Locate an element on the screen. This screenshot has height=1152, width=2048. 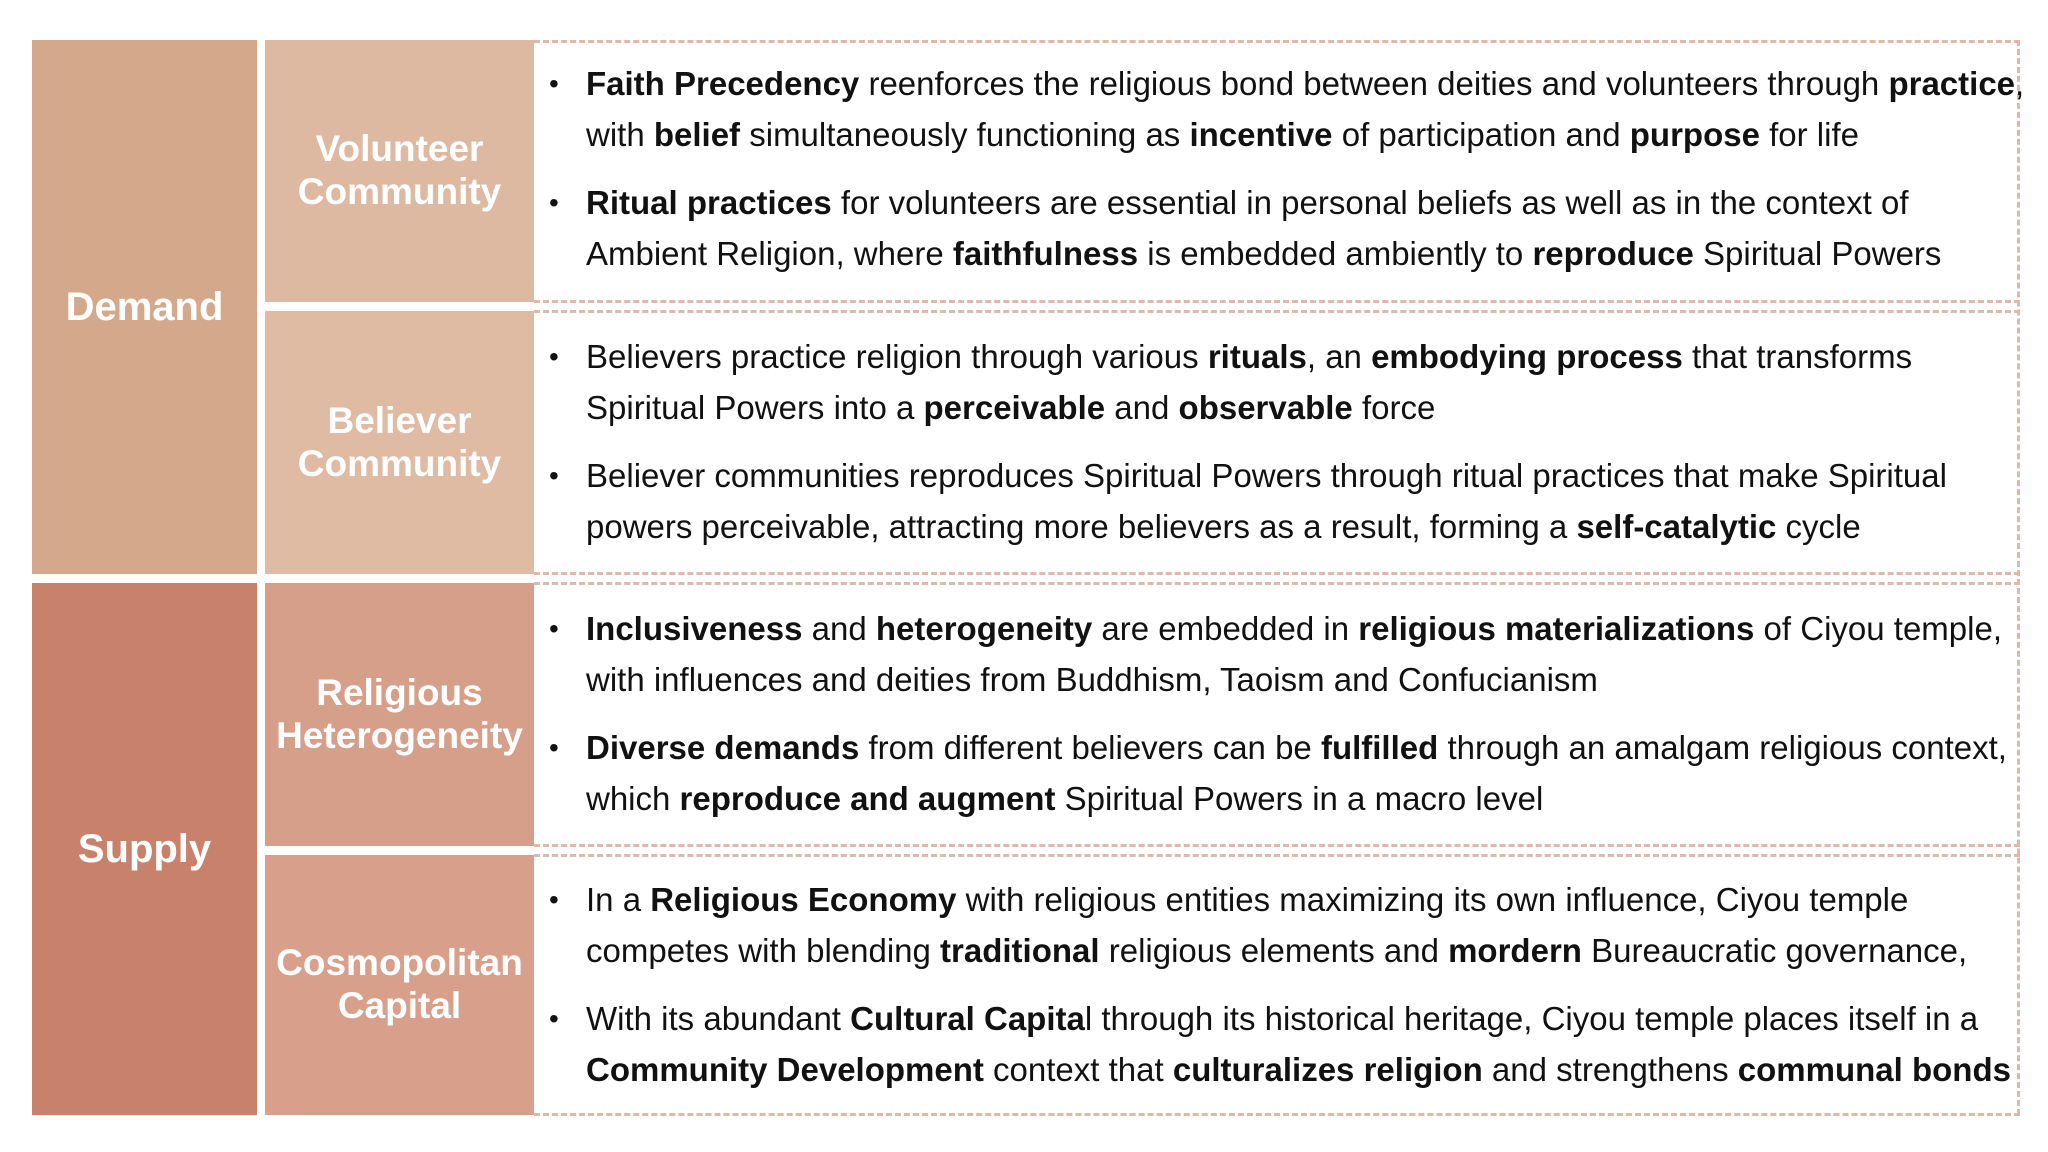
bold-text: incentive is located at coordinates (1261, 134).